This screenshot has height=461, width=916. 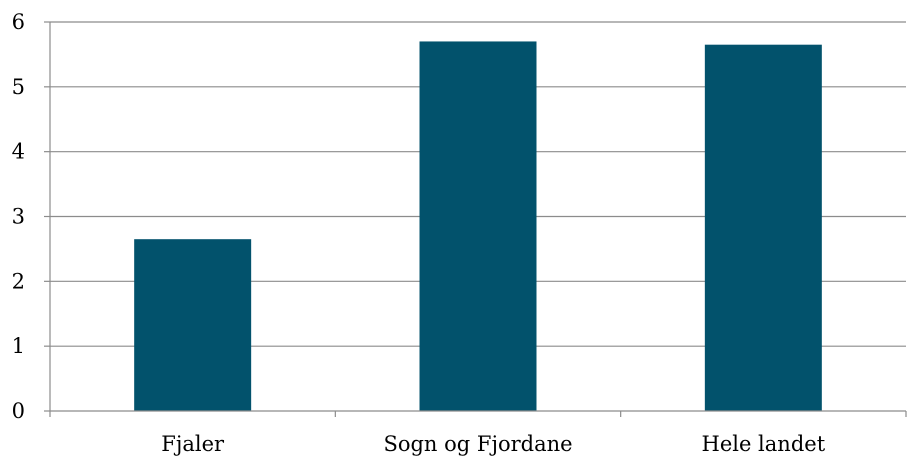 I want to click on bar-sogn-og-fjordane, so click(x=478, y=226).